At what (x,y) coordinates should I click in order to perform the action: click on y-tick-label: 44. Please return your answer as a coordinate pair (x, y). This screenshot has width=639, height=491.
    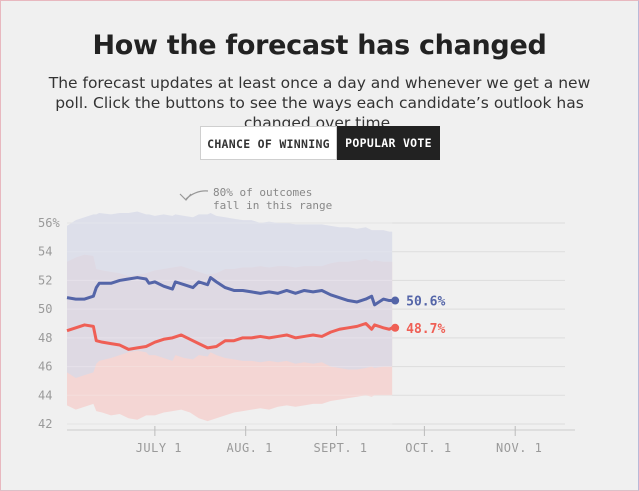
    Looking at the image, I should click on (45, 395).